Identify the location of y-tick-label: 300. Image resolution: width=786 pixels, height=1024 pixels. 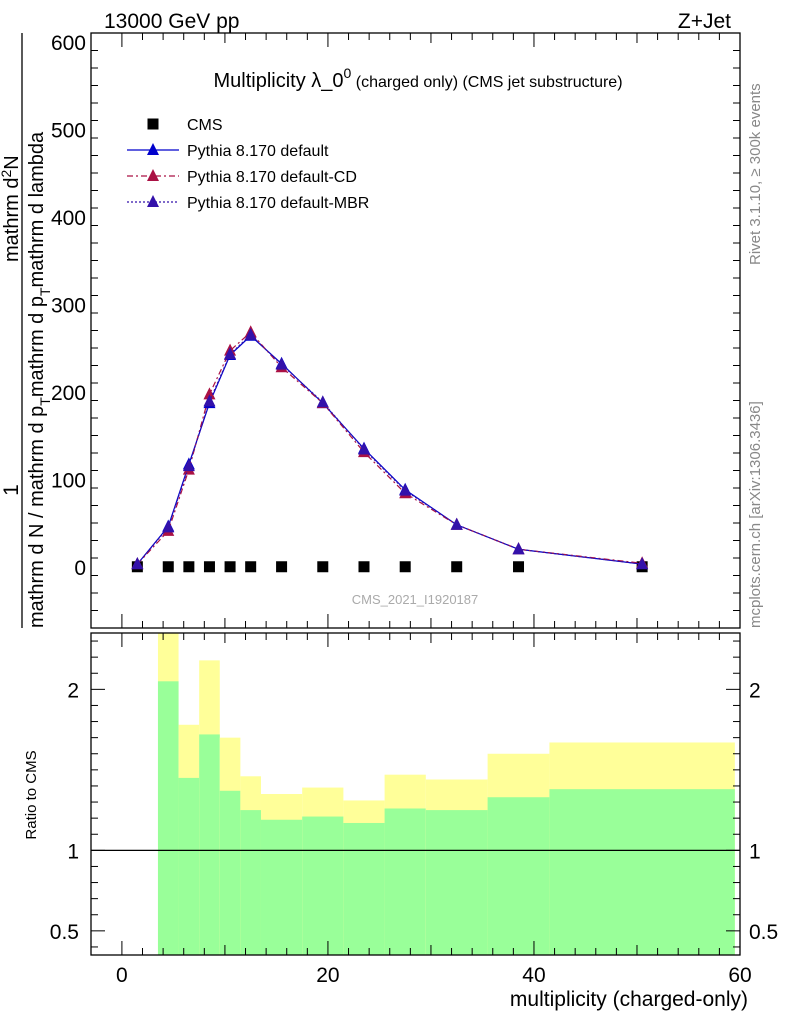
(68, 305).